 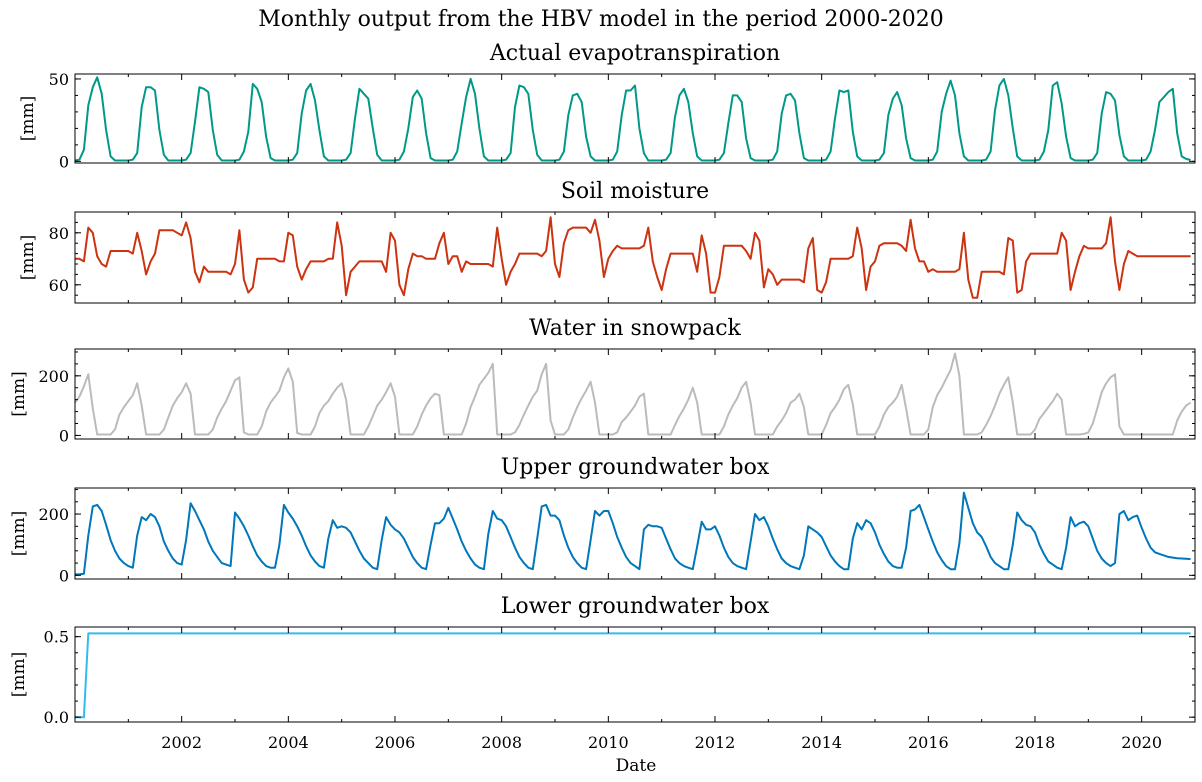 I want to click on panel-title: Actual evapotranspiration, so click(x=634, y=53).